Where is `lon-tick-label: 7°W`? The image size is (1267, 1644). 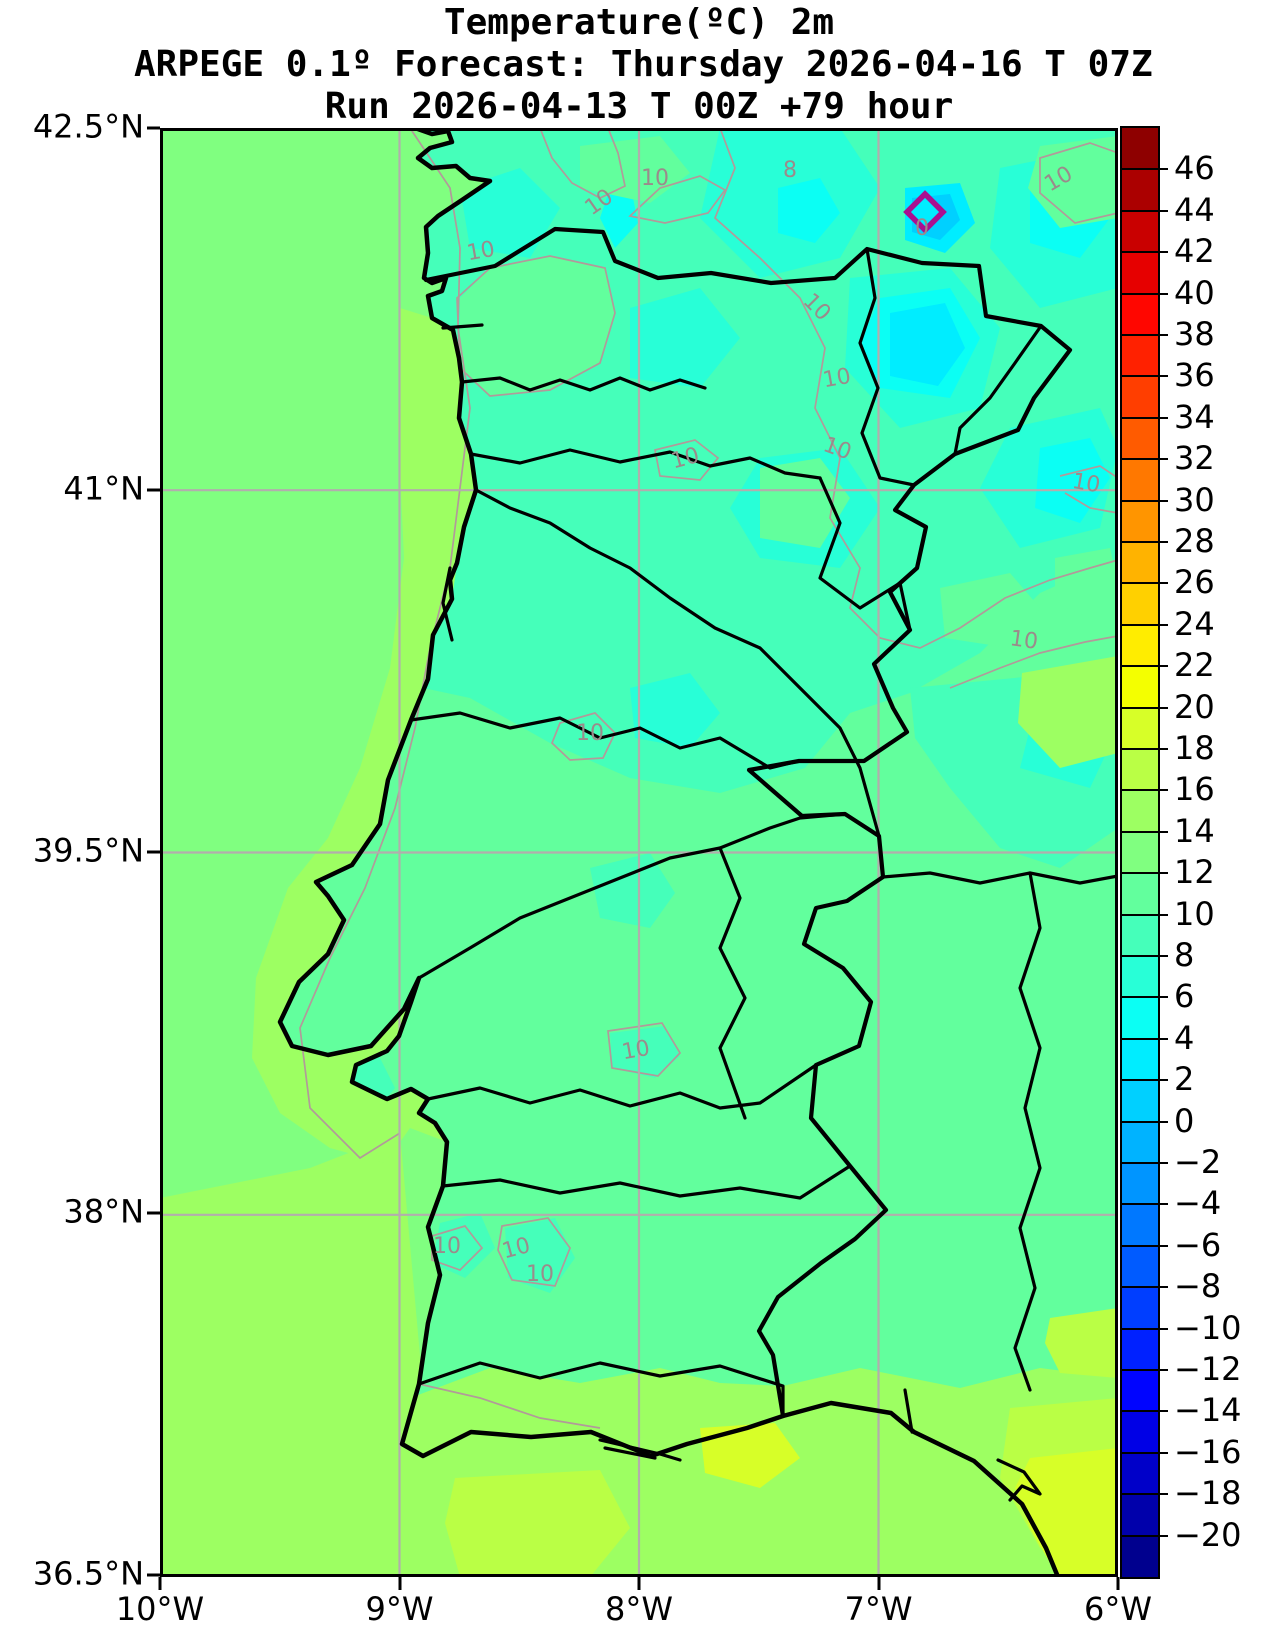 lon-tick-label: 7°W is located at coordinates (878, 1609).